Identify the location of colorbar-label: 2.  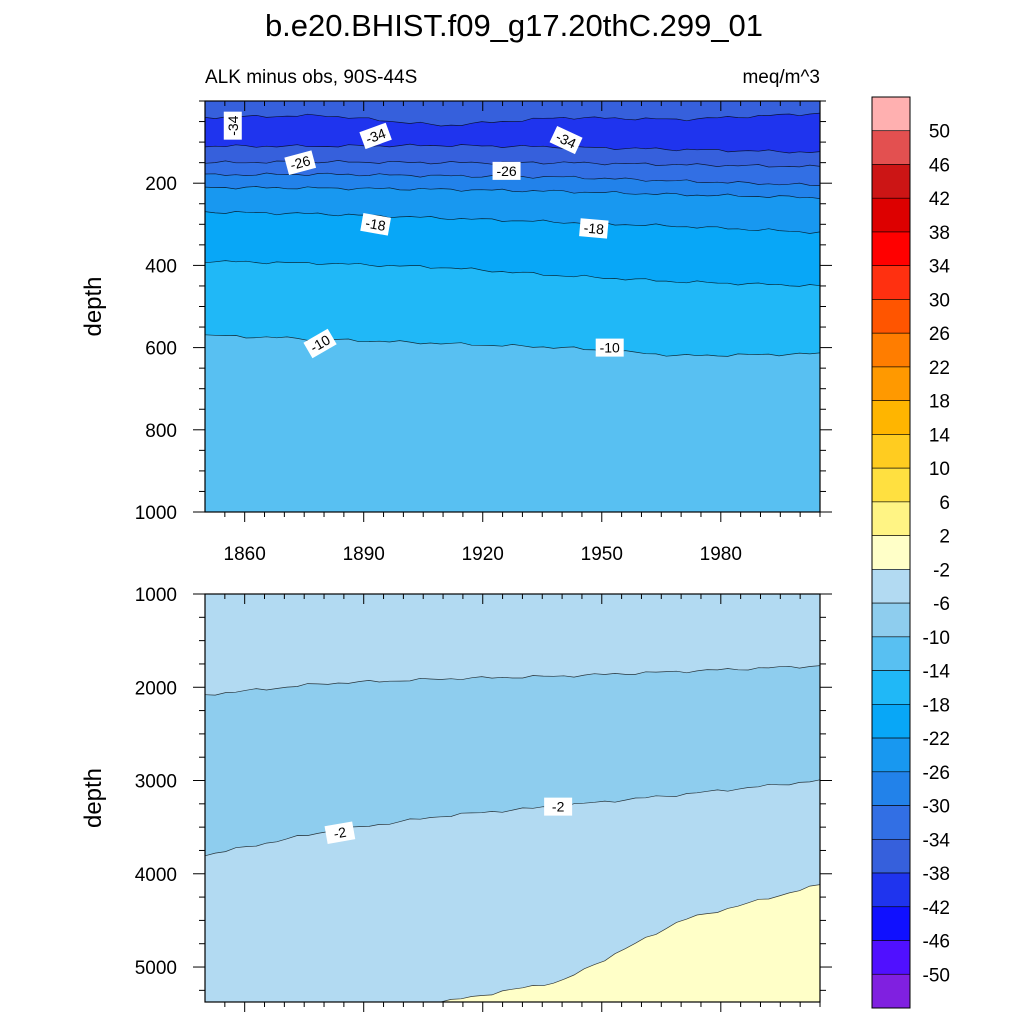
(944, 537).